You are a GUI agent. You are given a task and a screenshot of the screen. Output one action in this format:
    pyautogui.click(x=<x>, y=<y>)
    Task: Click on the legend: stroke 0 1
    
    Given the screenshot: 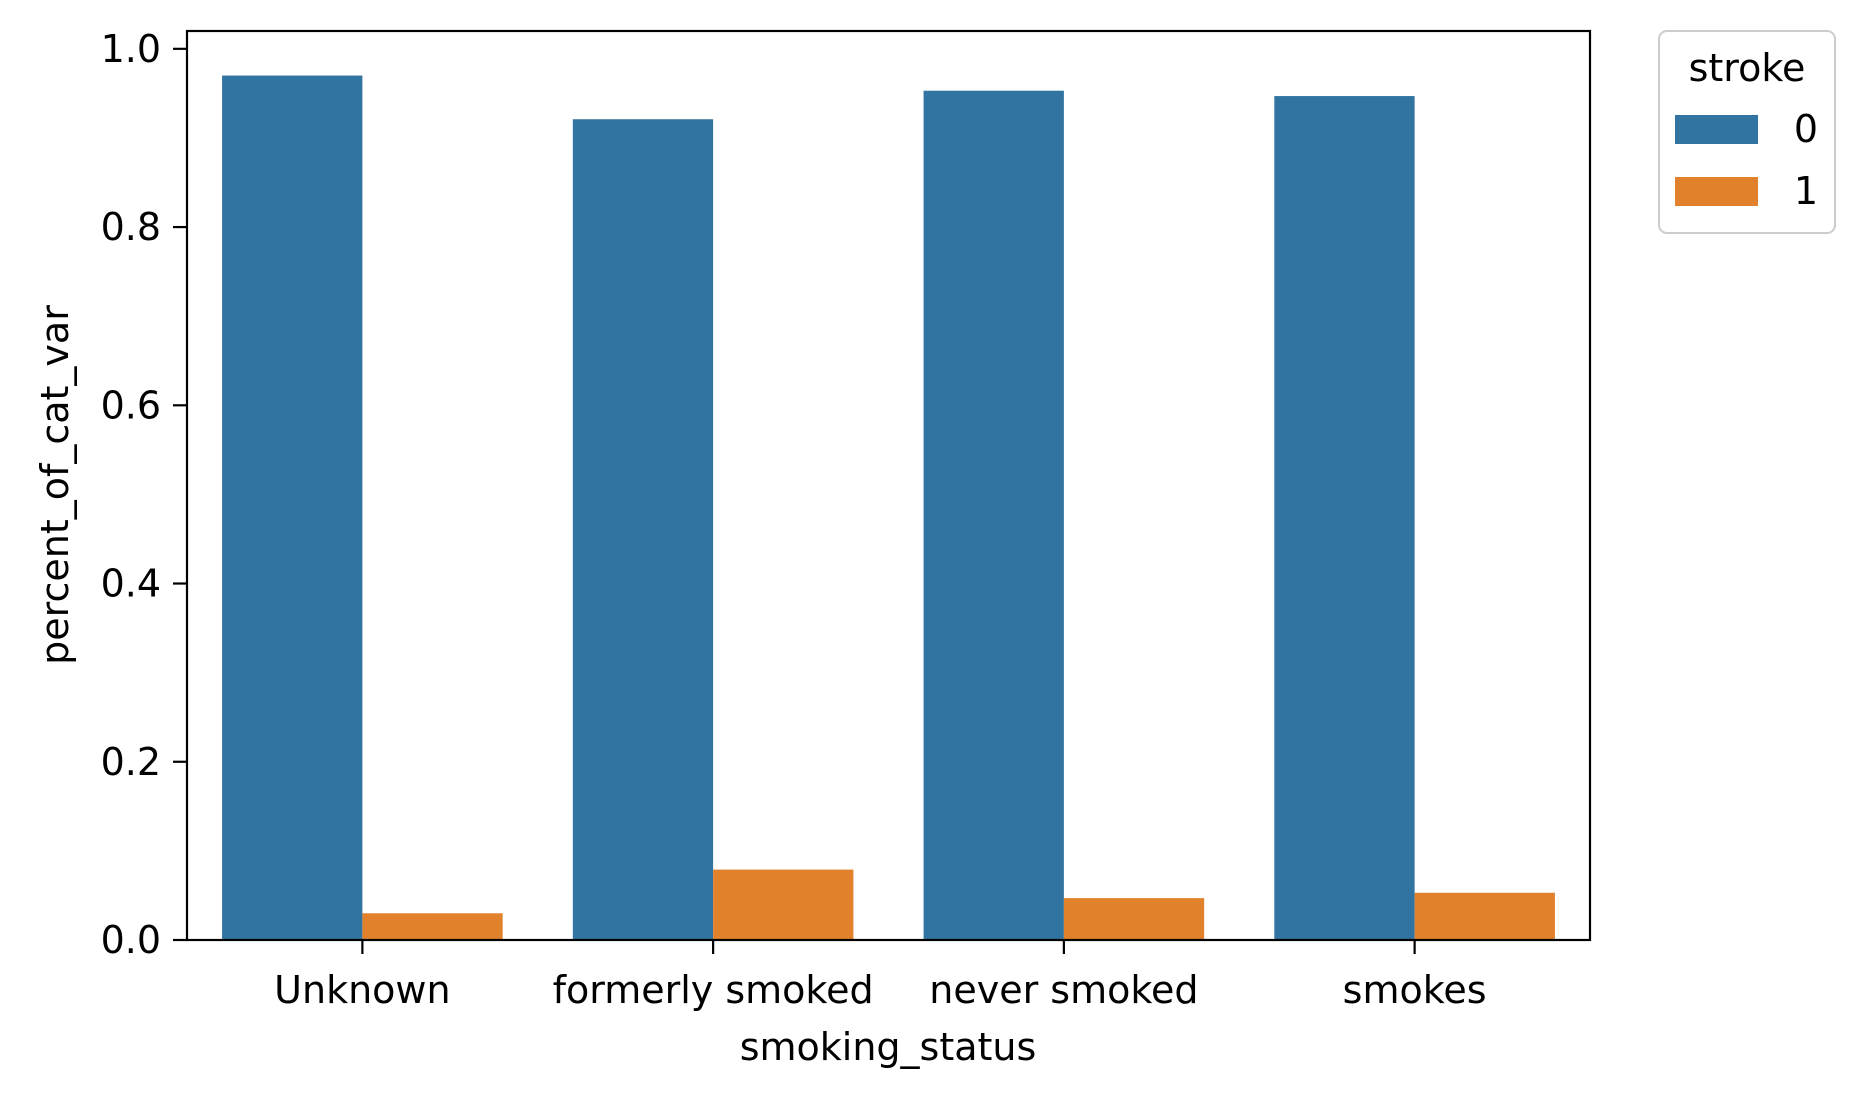 What is the action you would take?
    pyautogui.click(x=1747, y=132)
    